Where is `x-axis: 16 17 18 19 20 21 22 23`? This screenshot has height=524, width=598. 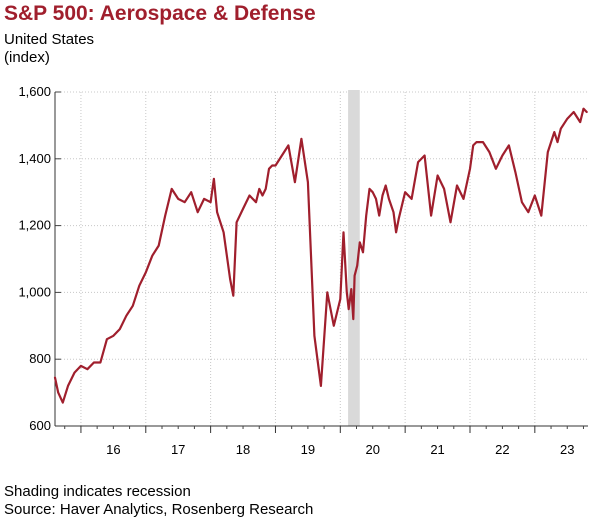
x-axis: 16 17 18 19 20 21 22 23 is located at coordinates (321, 441).